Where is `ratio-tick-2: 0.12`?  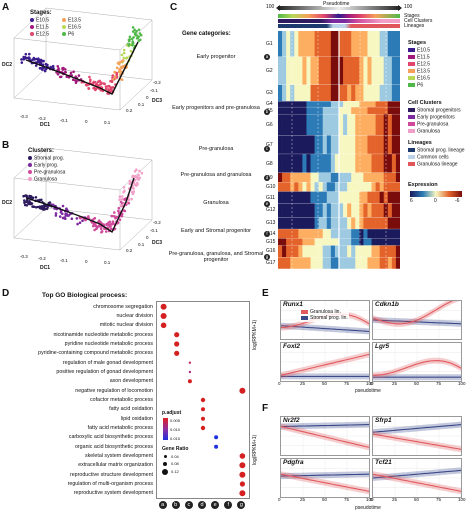 ratio-tick-2: 0.12 is located at coordinates (175, 471).